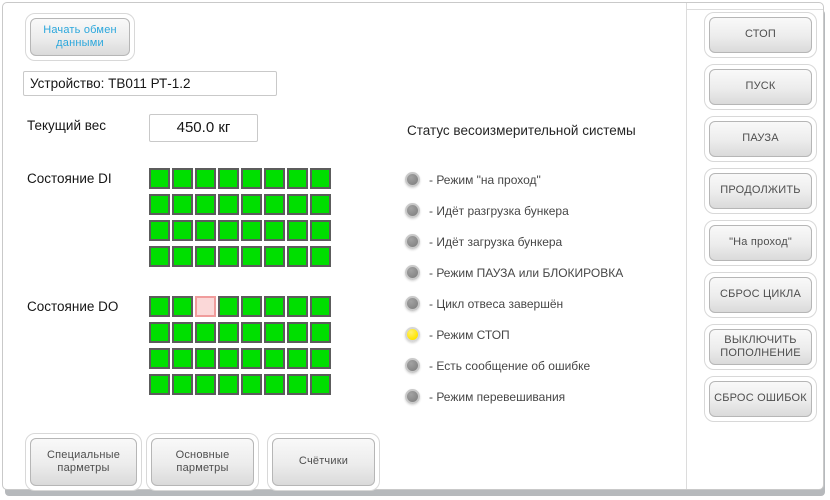 The height and width of the screenshot is (500, 830). Describe the element at coordinates (412, 303) in the screenshot. I see `cycle-done-led-icon` at that location.